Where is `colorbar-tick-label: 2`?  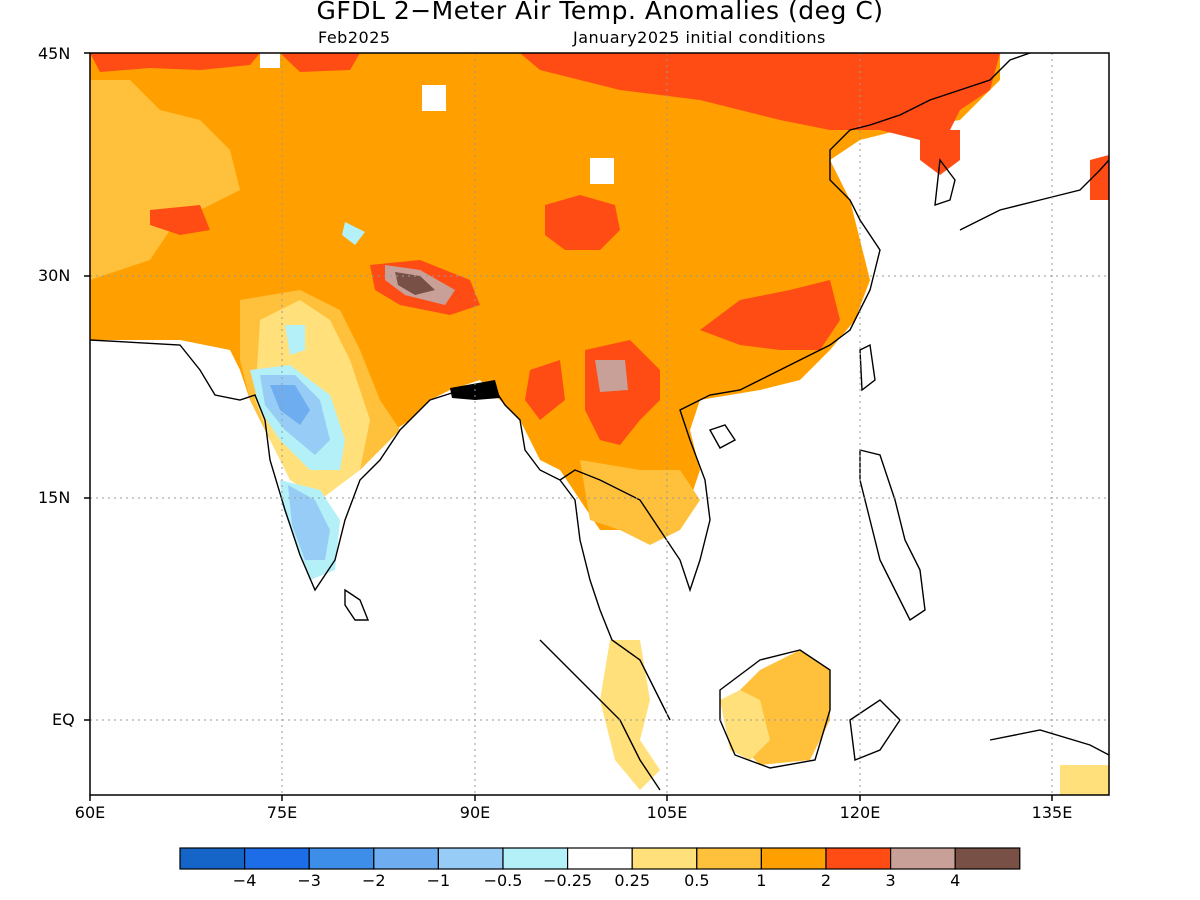 colorbar-tick-label: 2 is located at coordinates (826, 880).